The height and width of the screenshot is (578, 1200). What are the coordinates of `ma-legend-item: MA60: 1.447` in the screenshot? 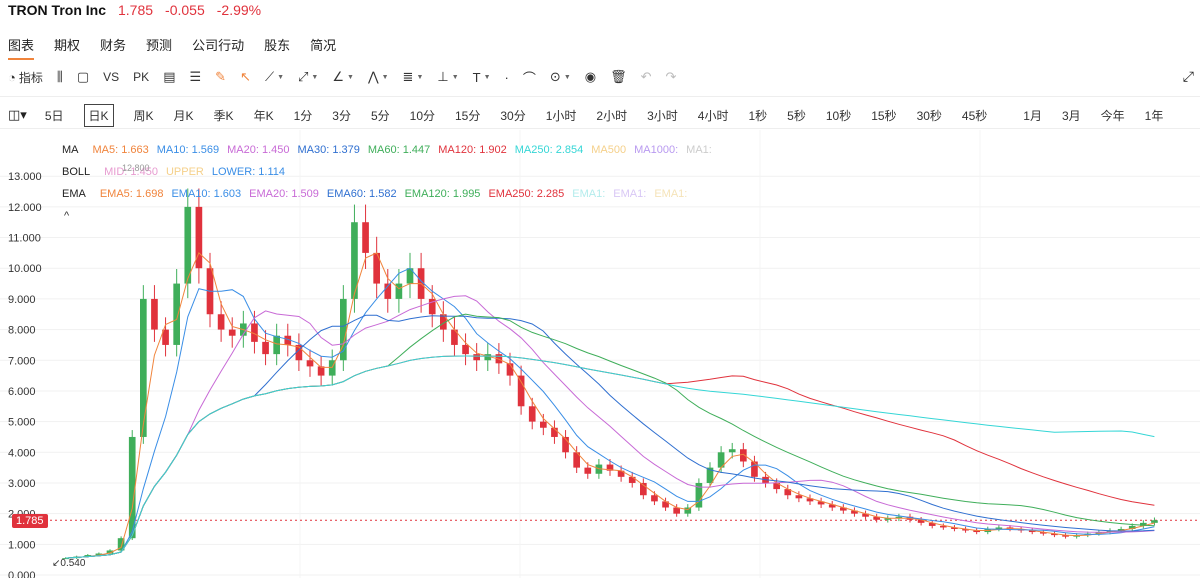 It's located at (399, 150).